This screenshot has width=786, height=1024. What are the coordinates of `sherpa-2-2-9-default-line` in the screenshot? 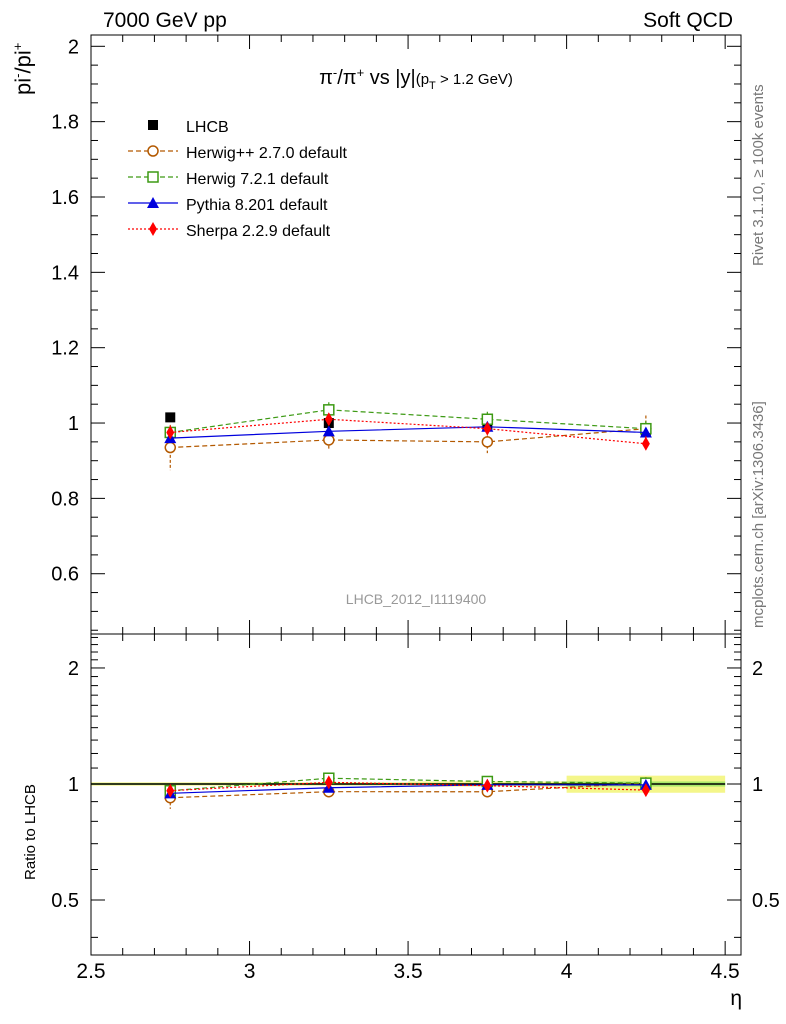 It's located at (408, 431).